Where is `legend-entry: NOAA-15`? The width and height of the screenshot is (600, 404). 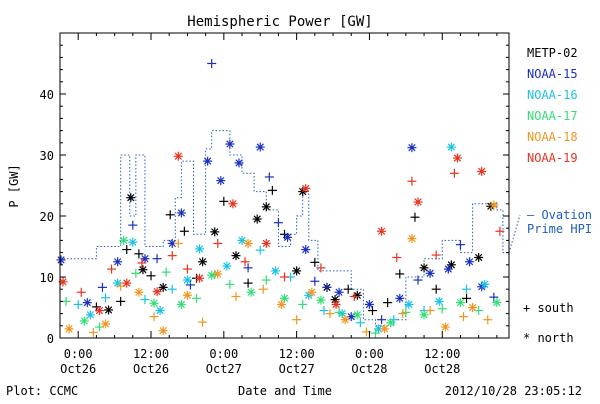 legend-entry: NOAA-15 is located at coordinates (552, 74).